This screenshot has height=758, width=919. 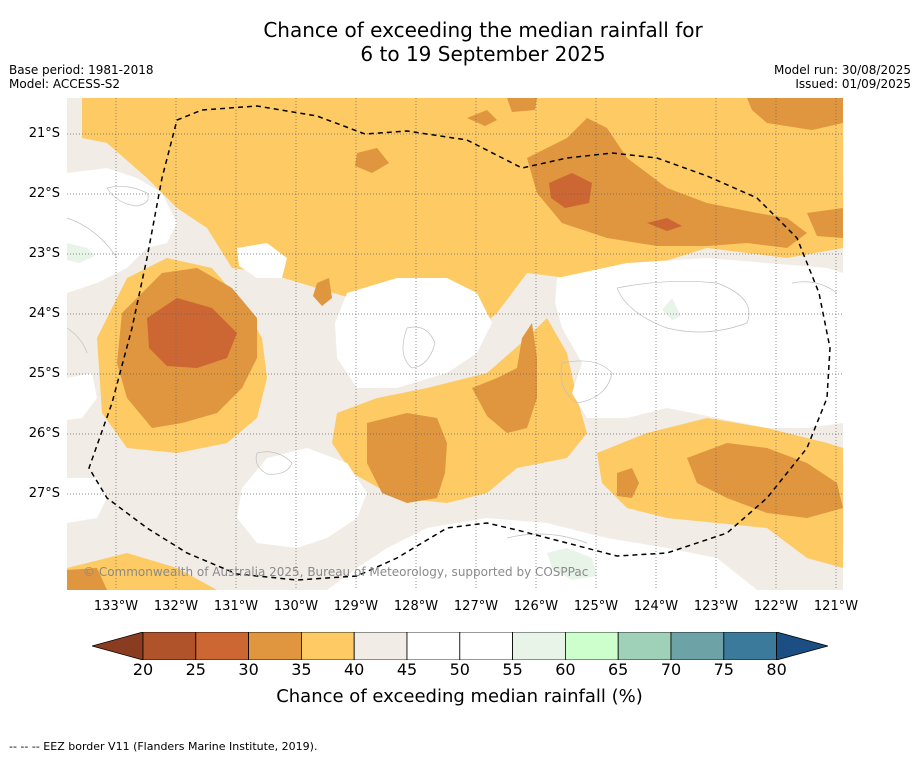 I want to click on lon-label: 130°W, so click(x=296, y=606).